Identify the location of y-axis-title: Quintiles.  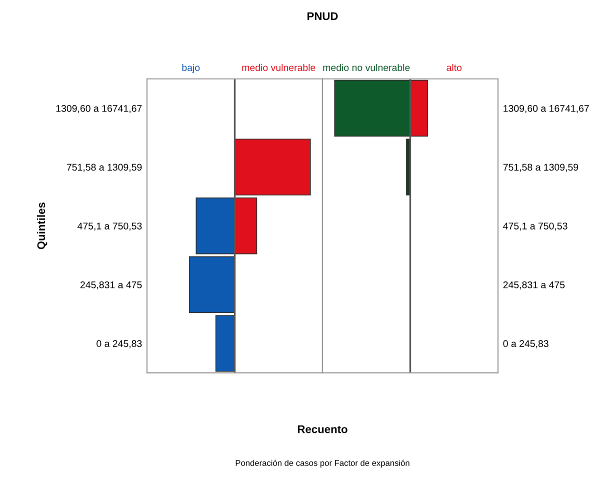
(42, 226).